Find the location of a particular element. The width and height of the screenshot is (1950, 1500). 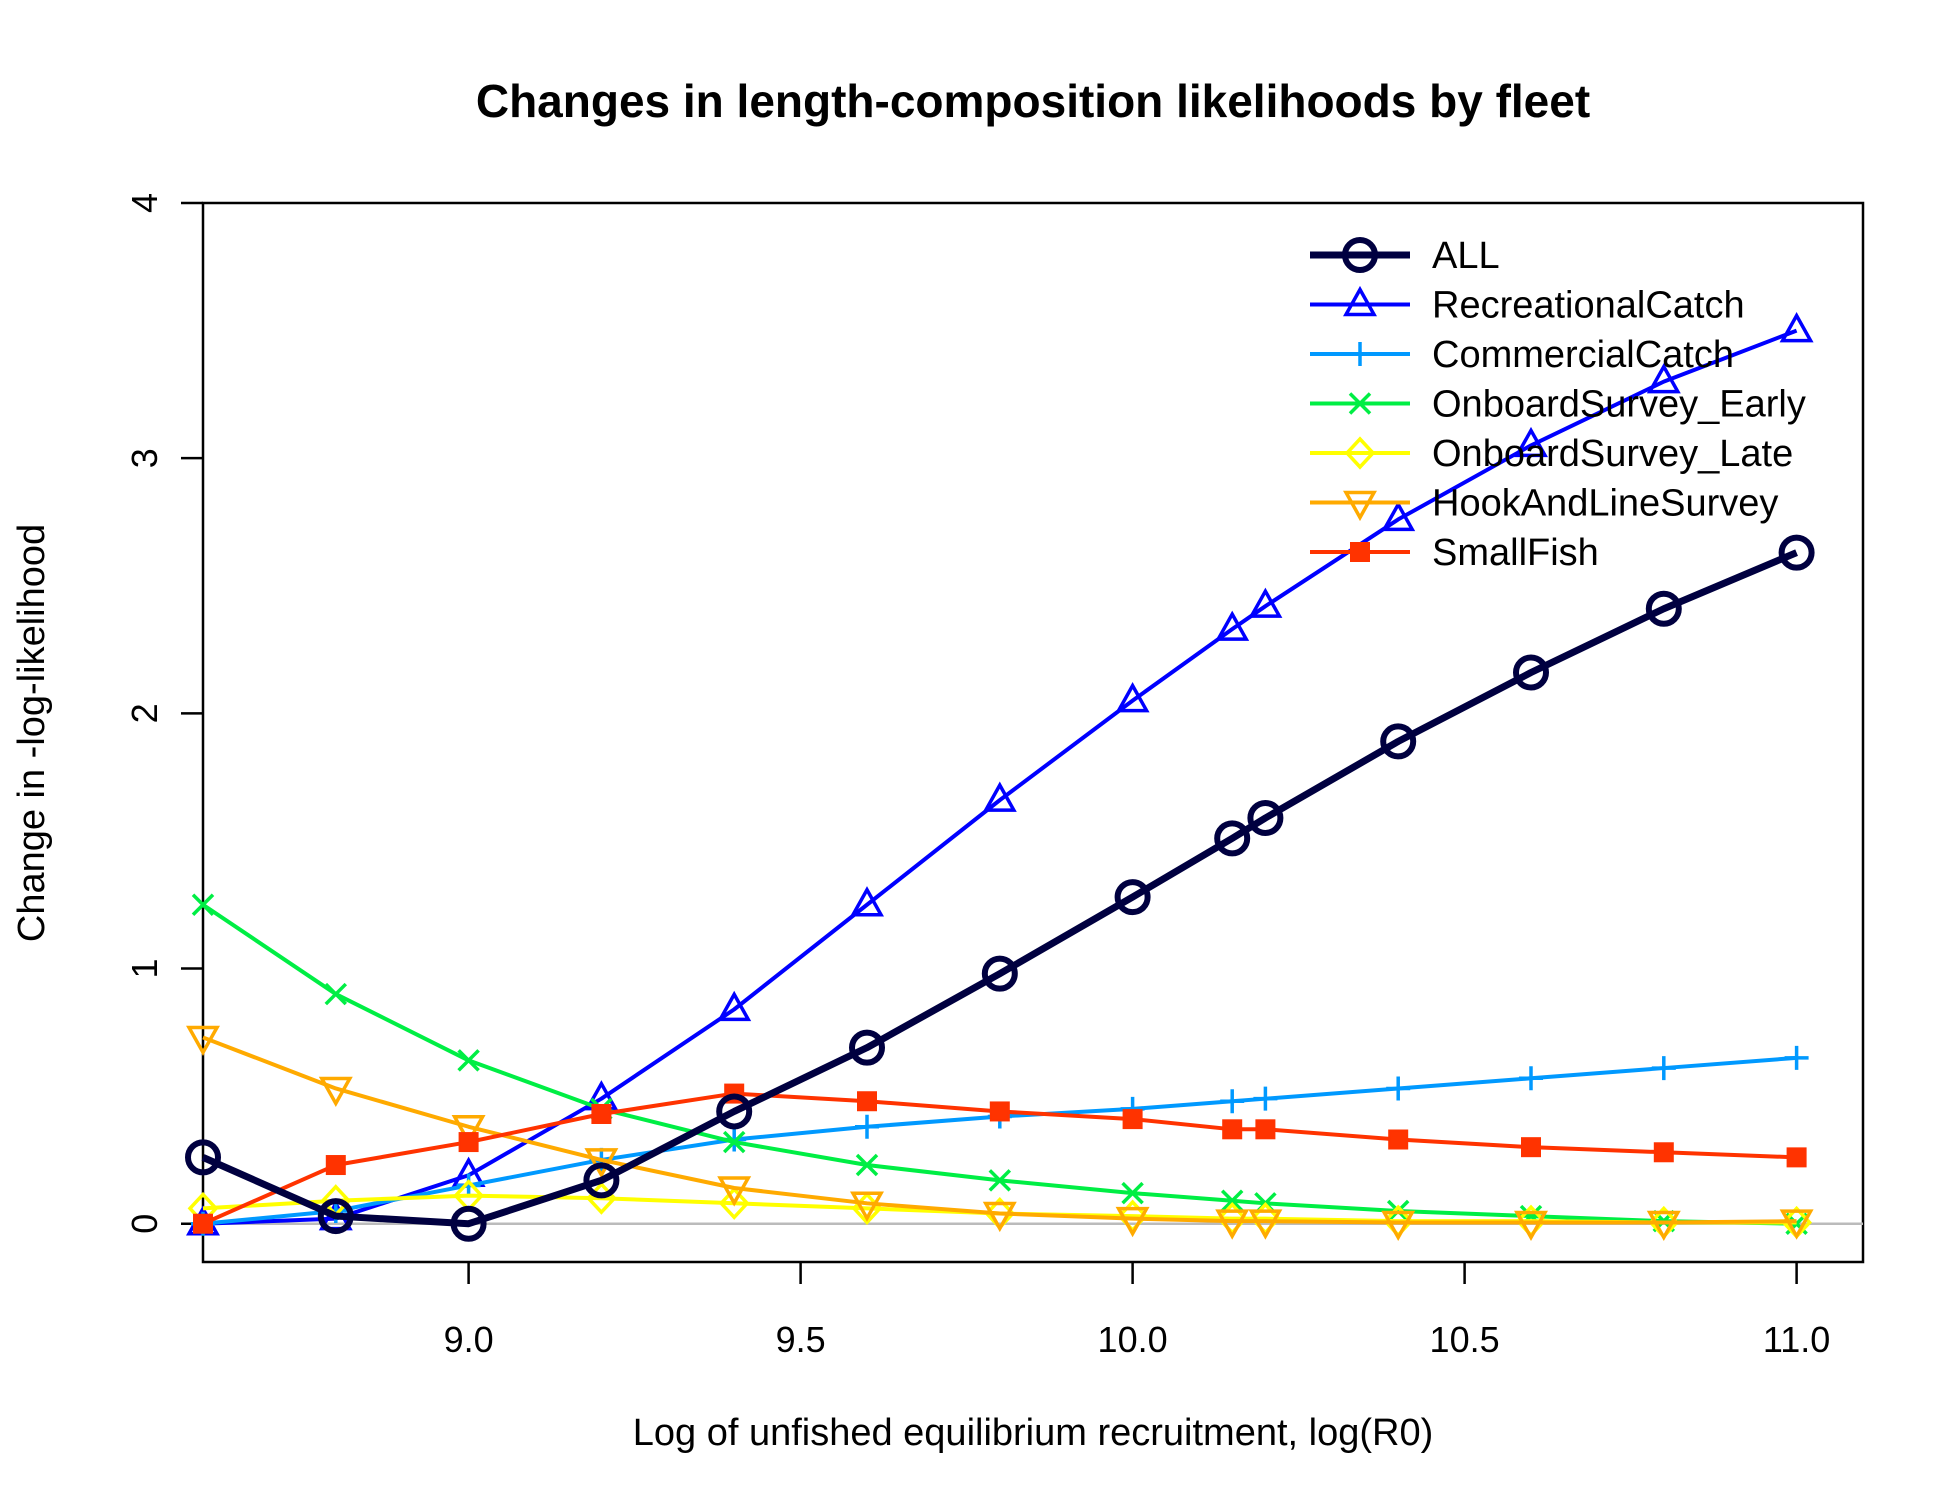

legend-label-CommercialCatch: CommercialCatch is located at coordinates (1583, 355).